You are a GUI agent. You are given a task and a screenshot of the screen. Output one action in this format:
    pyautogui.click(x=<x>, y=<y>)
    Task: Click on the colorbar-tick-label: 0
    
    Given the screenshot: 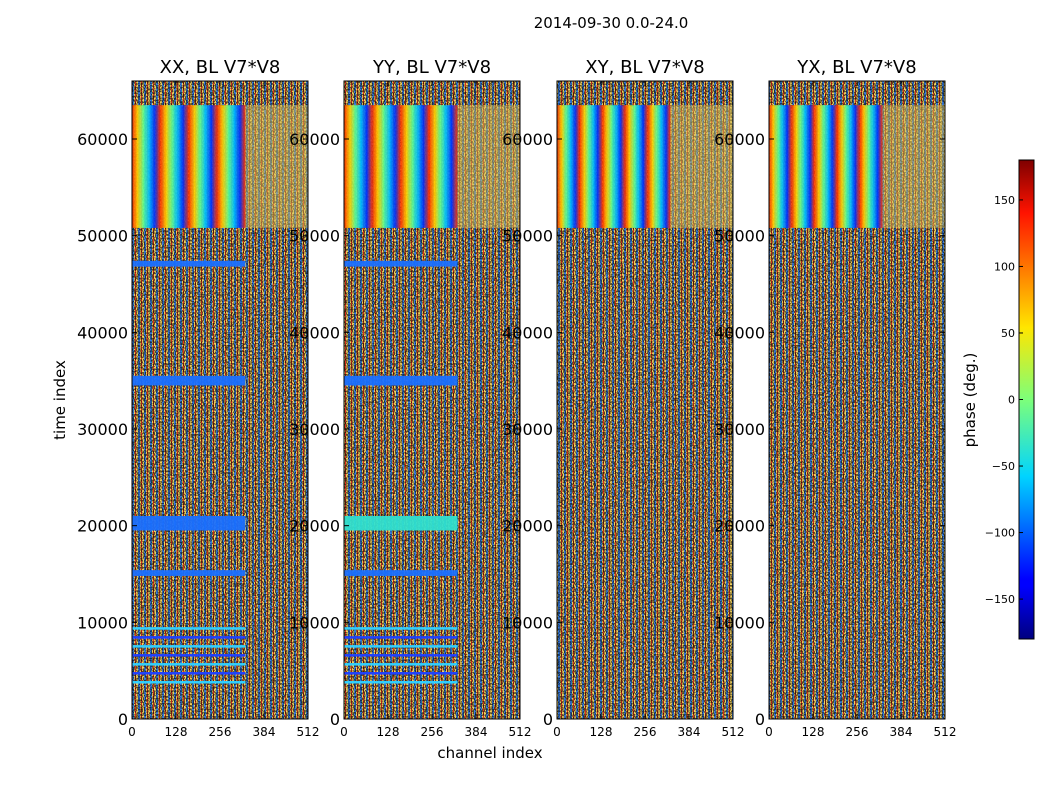 What is the action you would take?
    pyautogui.click(x=1011, y=400)
    